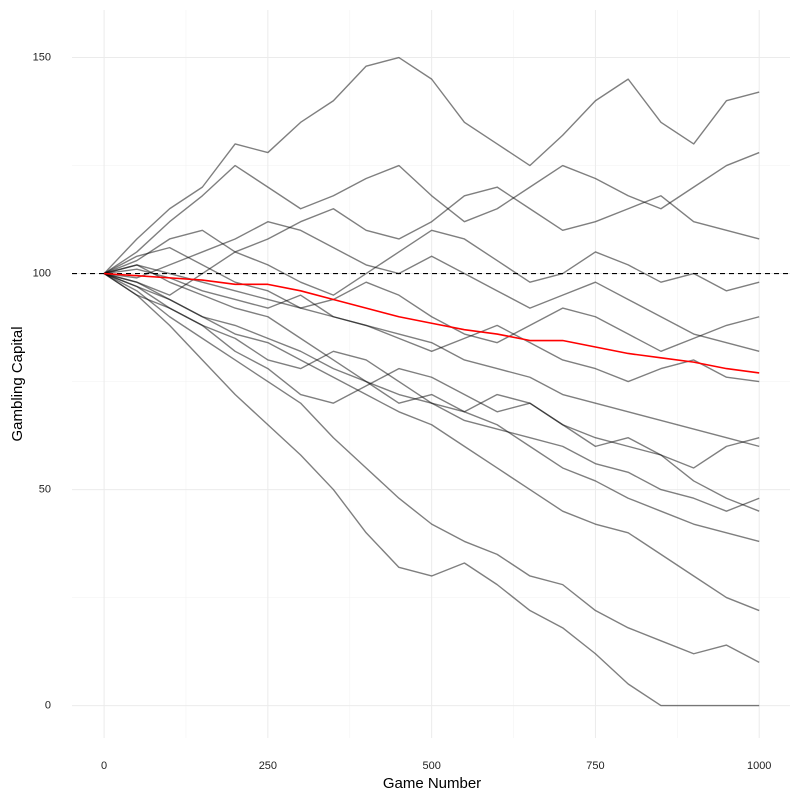  I want to click on x-axis-title: Game Number, so click(432, 783).